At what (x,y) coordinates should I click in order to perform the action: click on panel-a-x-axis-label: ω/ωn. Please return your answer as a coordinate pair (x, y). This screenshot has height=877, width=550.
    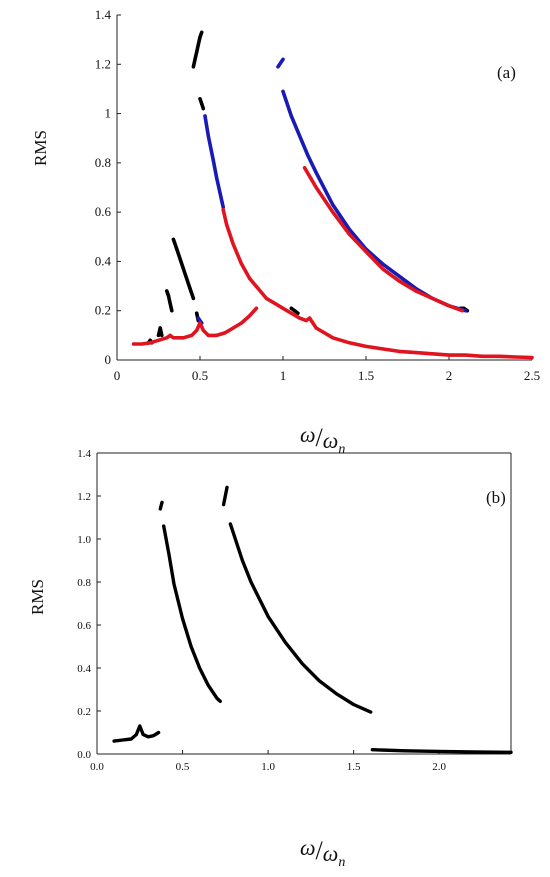
    Looking at the image, I should click on (322, 439).